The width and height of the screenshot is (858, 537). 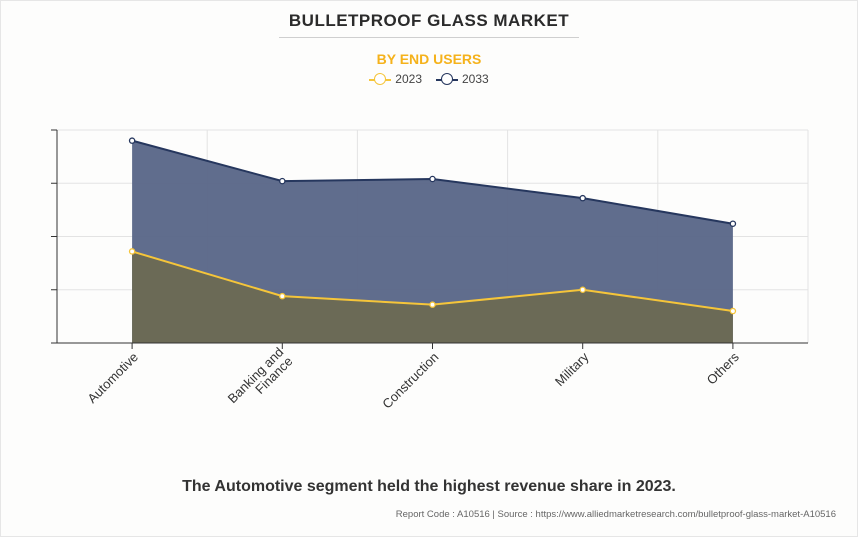 I want to click on title-divider, so click(x=429, y=37).